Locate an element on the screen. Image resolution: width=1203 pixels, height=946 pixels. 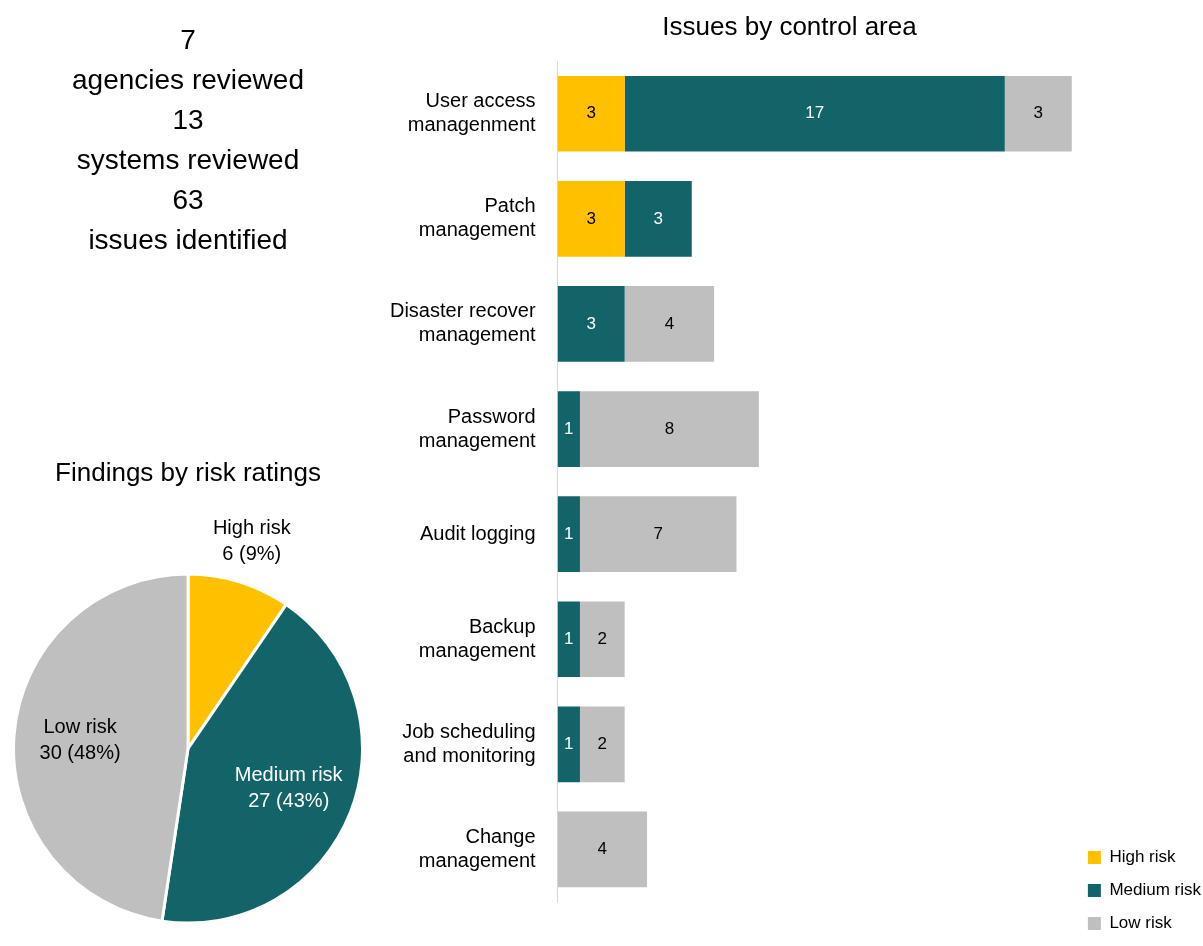
data-label: 7 is located at coordinates (658, 533).